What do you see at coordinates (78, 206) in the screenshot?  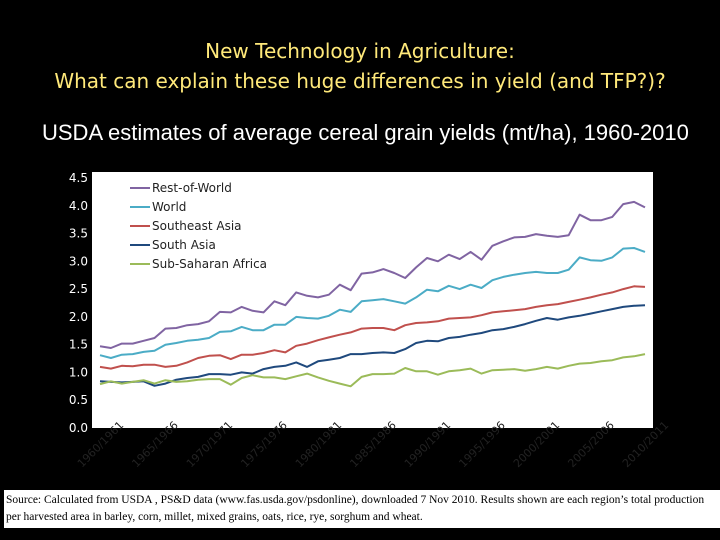 I see `y-tick-label: 4.0` at bounding box center [78, 206].